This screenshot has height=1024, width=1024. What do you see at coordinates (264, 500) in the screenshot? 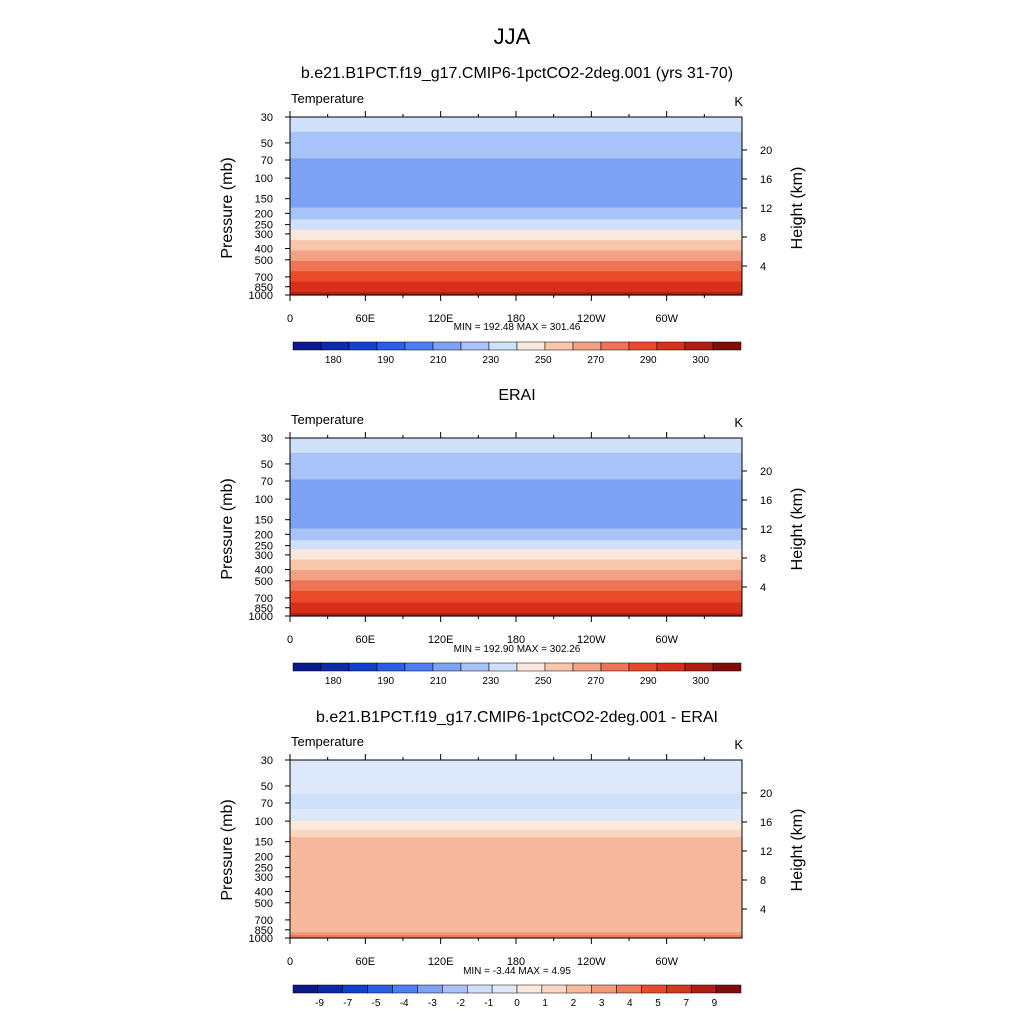
I see `y-tick-label: 100` at bounding box center [264, 500].